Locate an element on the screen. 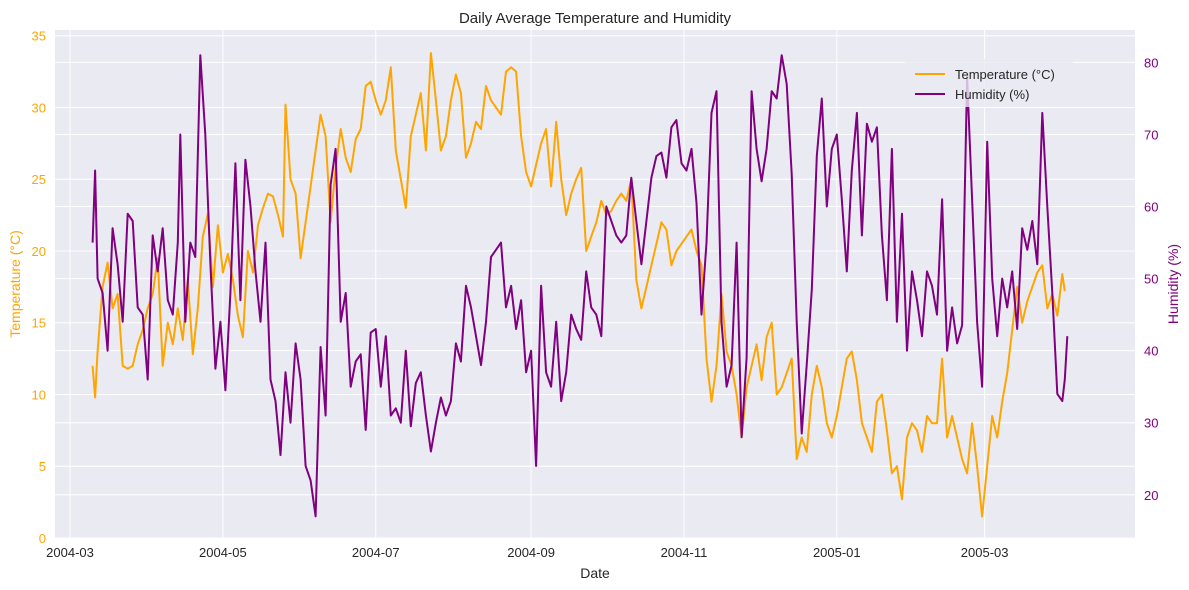 The width and height of the screenshot is (1189, 590). y-right-tick-label: 70 is located at coordinates (1151, 134).